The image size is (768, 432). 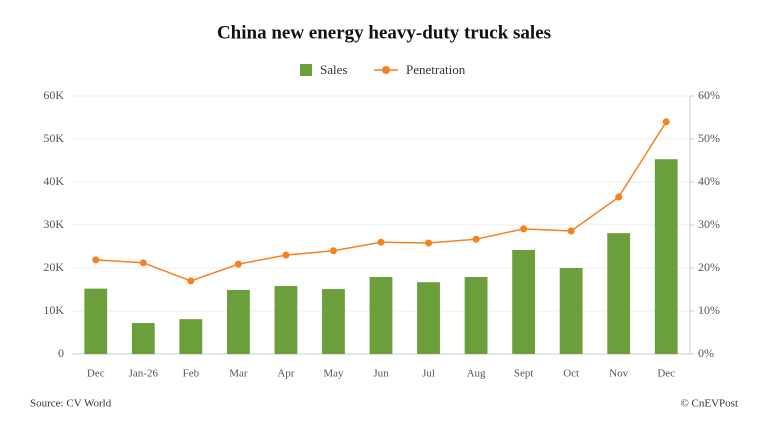 What do you see at coordinates (333, 69) in the screenshot?
I see `legend-label: Sales` at bounding box center [333, 69].